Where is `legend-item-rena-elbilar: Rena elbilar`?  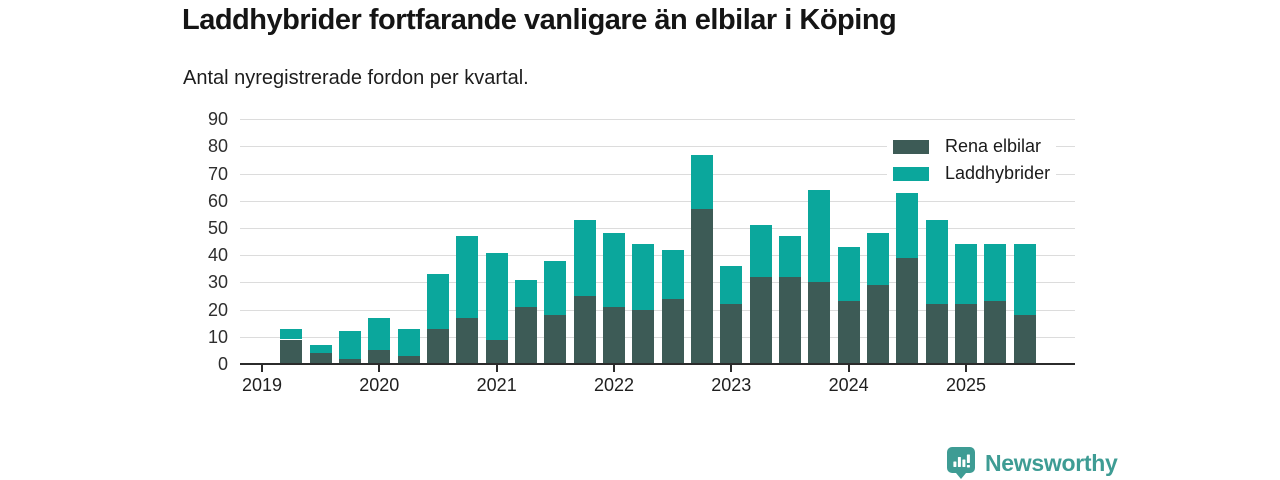
legend-item-rena-elbilar: Rena elbilar is located at coordinates (971, 146).